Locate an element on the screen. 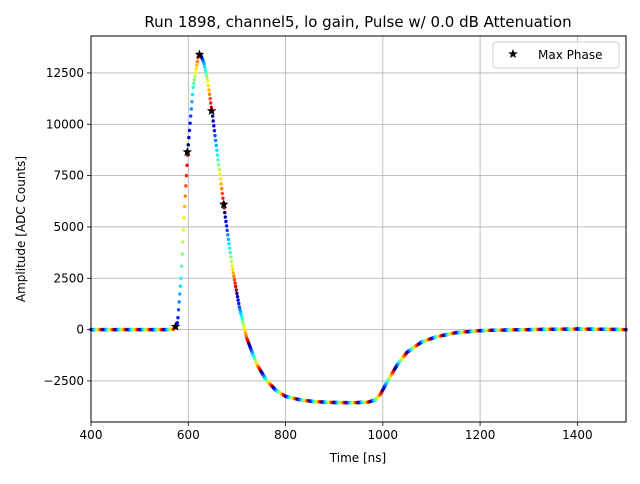  y-tick-label: 5000 is located at coordinates (68, 227).